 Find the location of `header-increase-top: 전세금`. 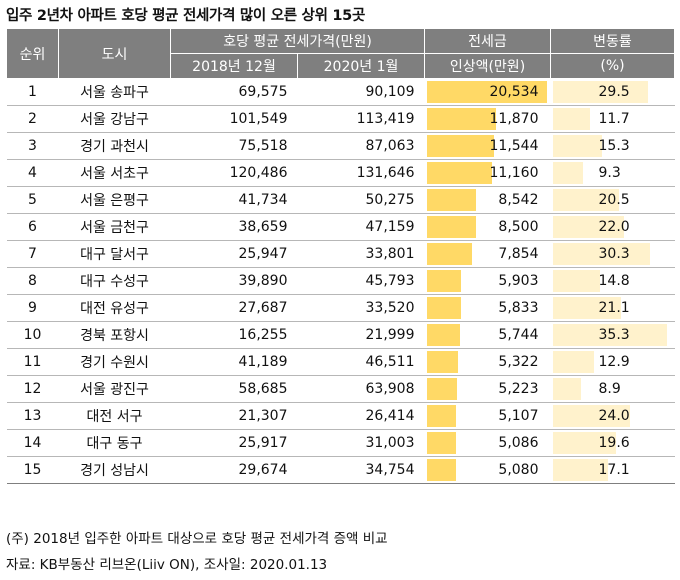

header-increase-top: 전세금 is located at coordinates (487, 41).